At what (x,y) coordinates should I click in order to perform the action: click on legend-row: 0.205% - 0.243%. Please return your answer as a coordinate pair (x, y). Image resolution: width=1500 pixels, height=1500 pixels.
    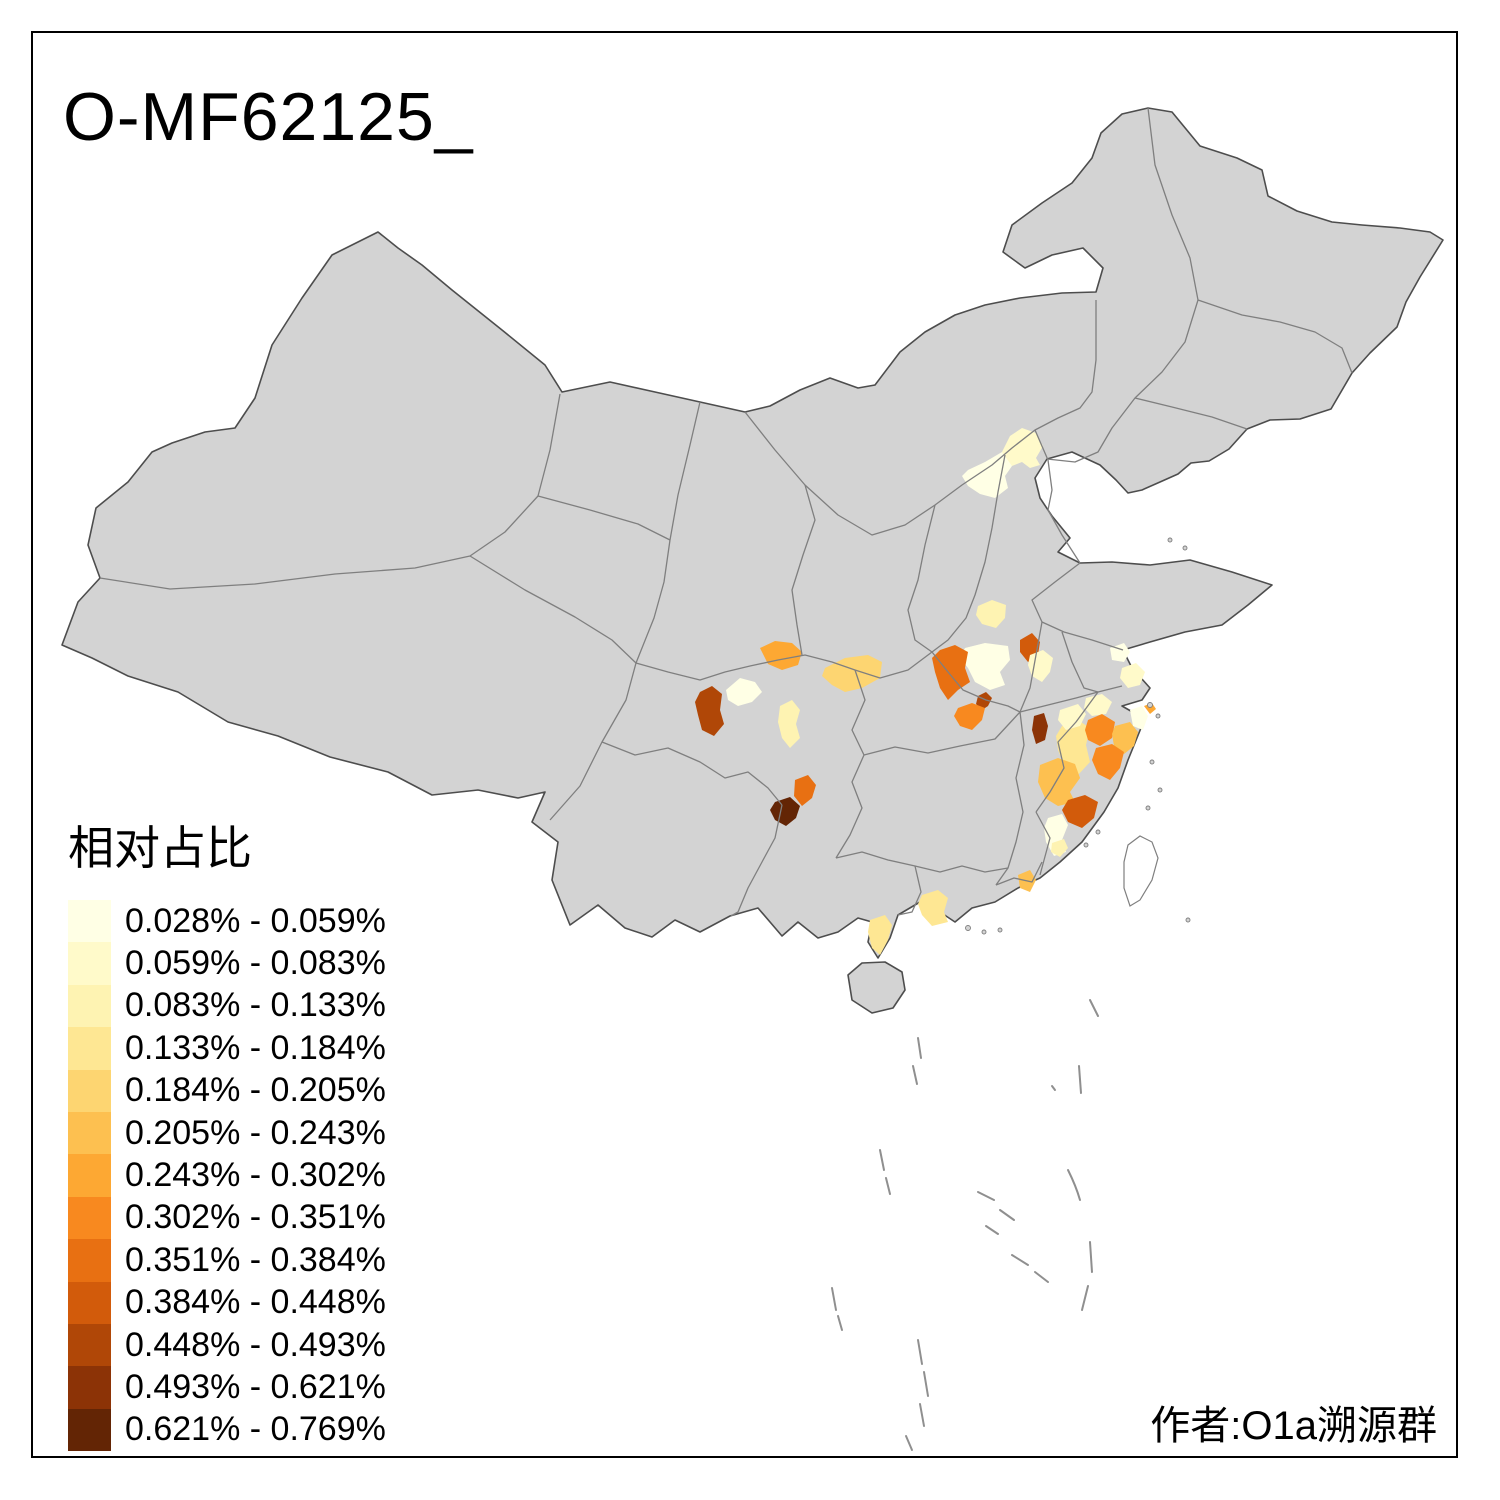
    Looking at the image, I should click on (227, 1133).